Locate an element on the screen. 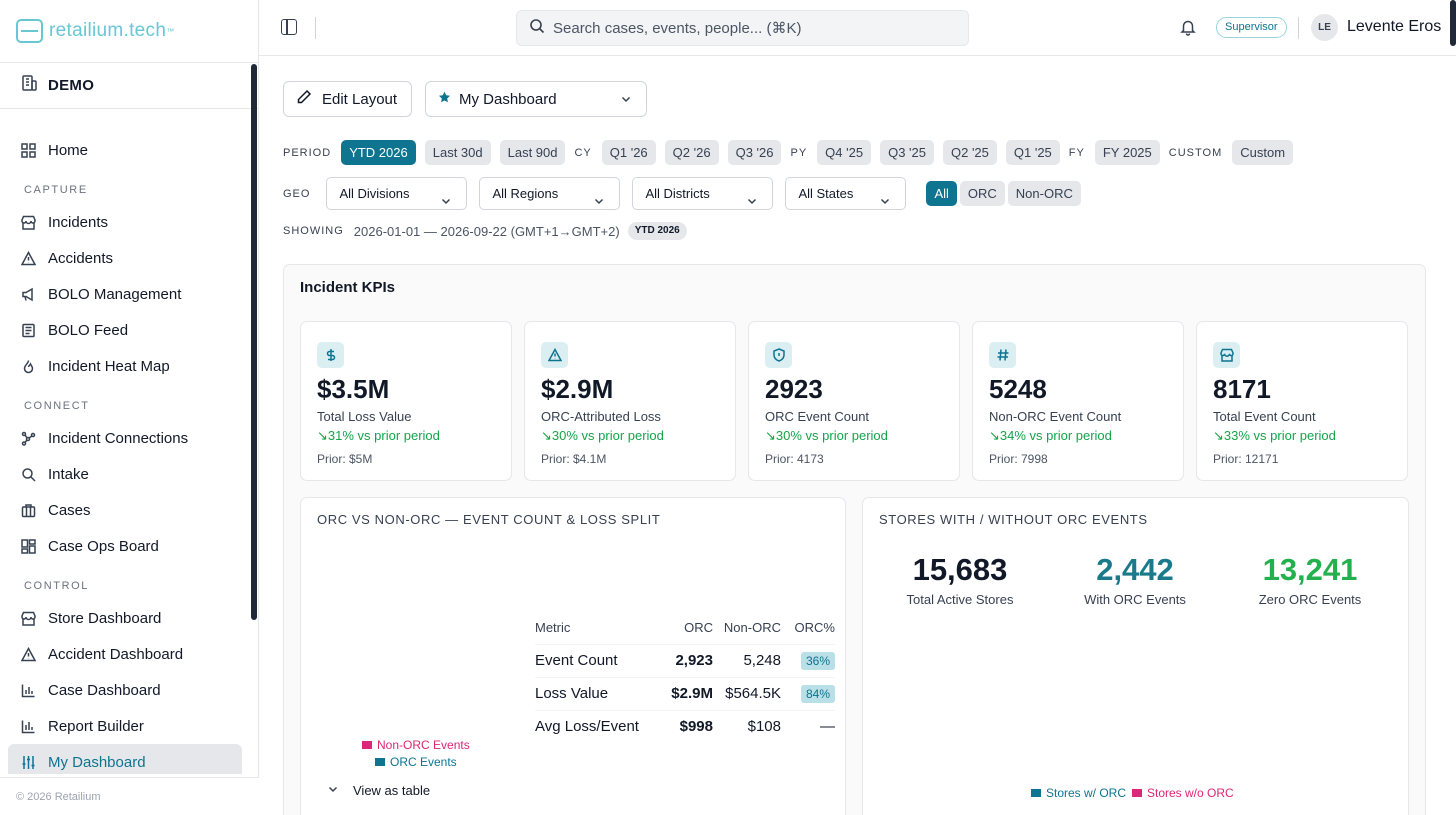  fy-label: FY is located at coordinates (1076, 152).